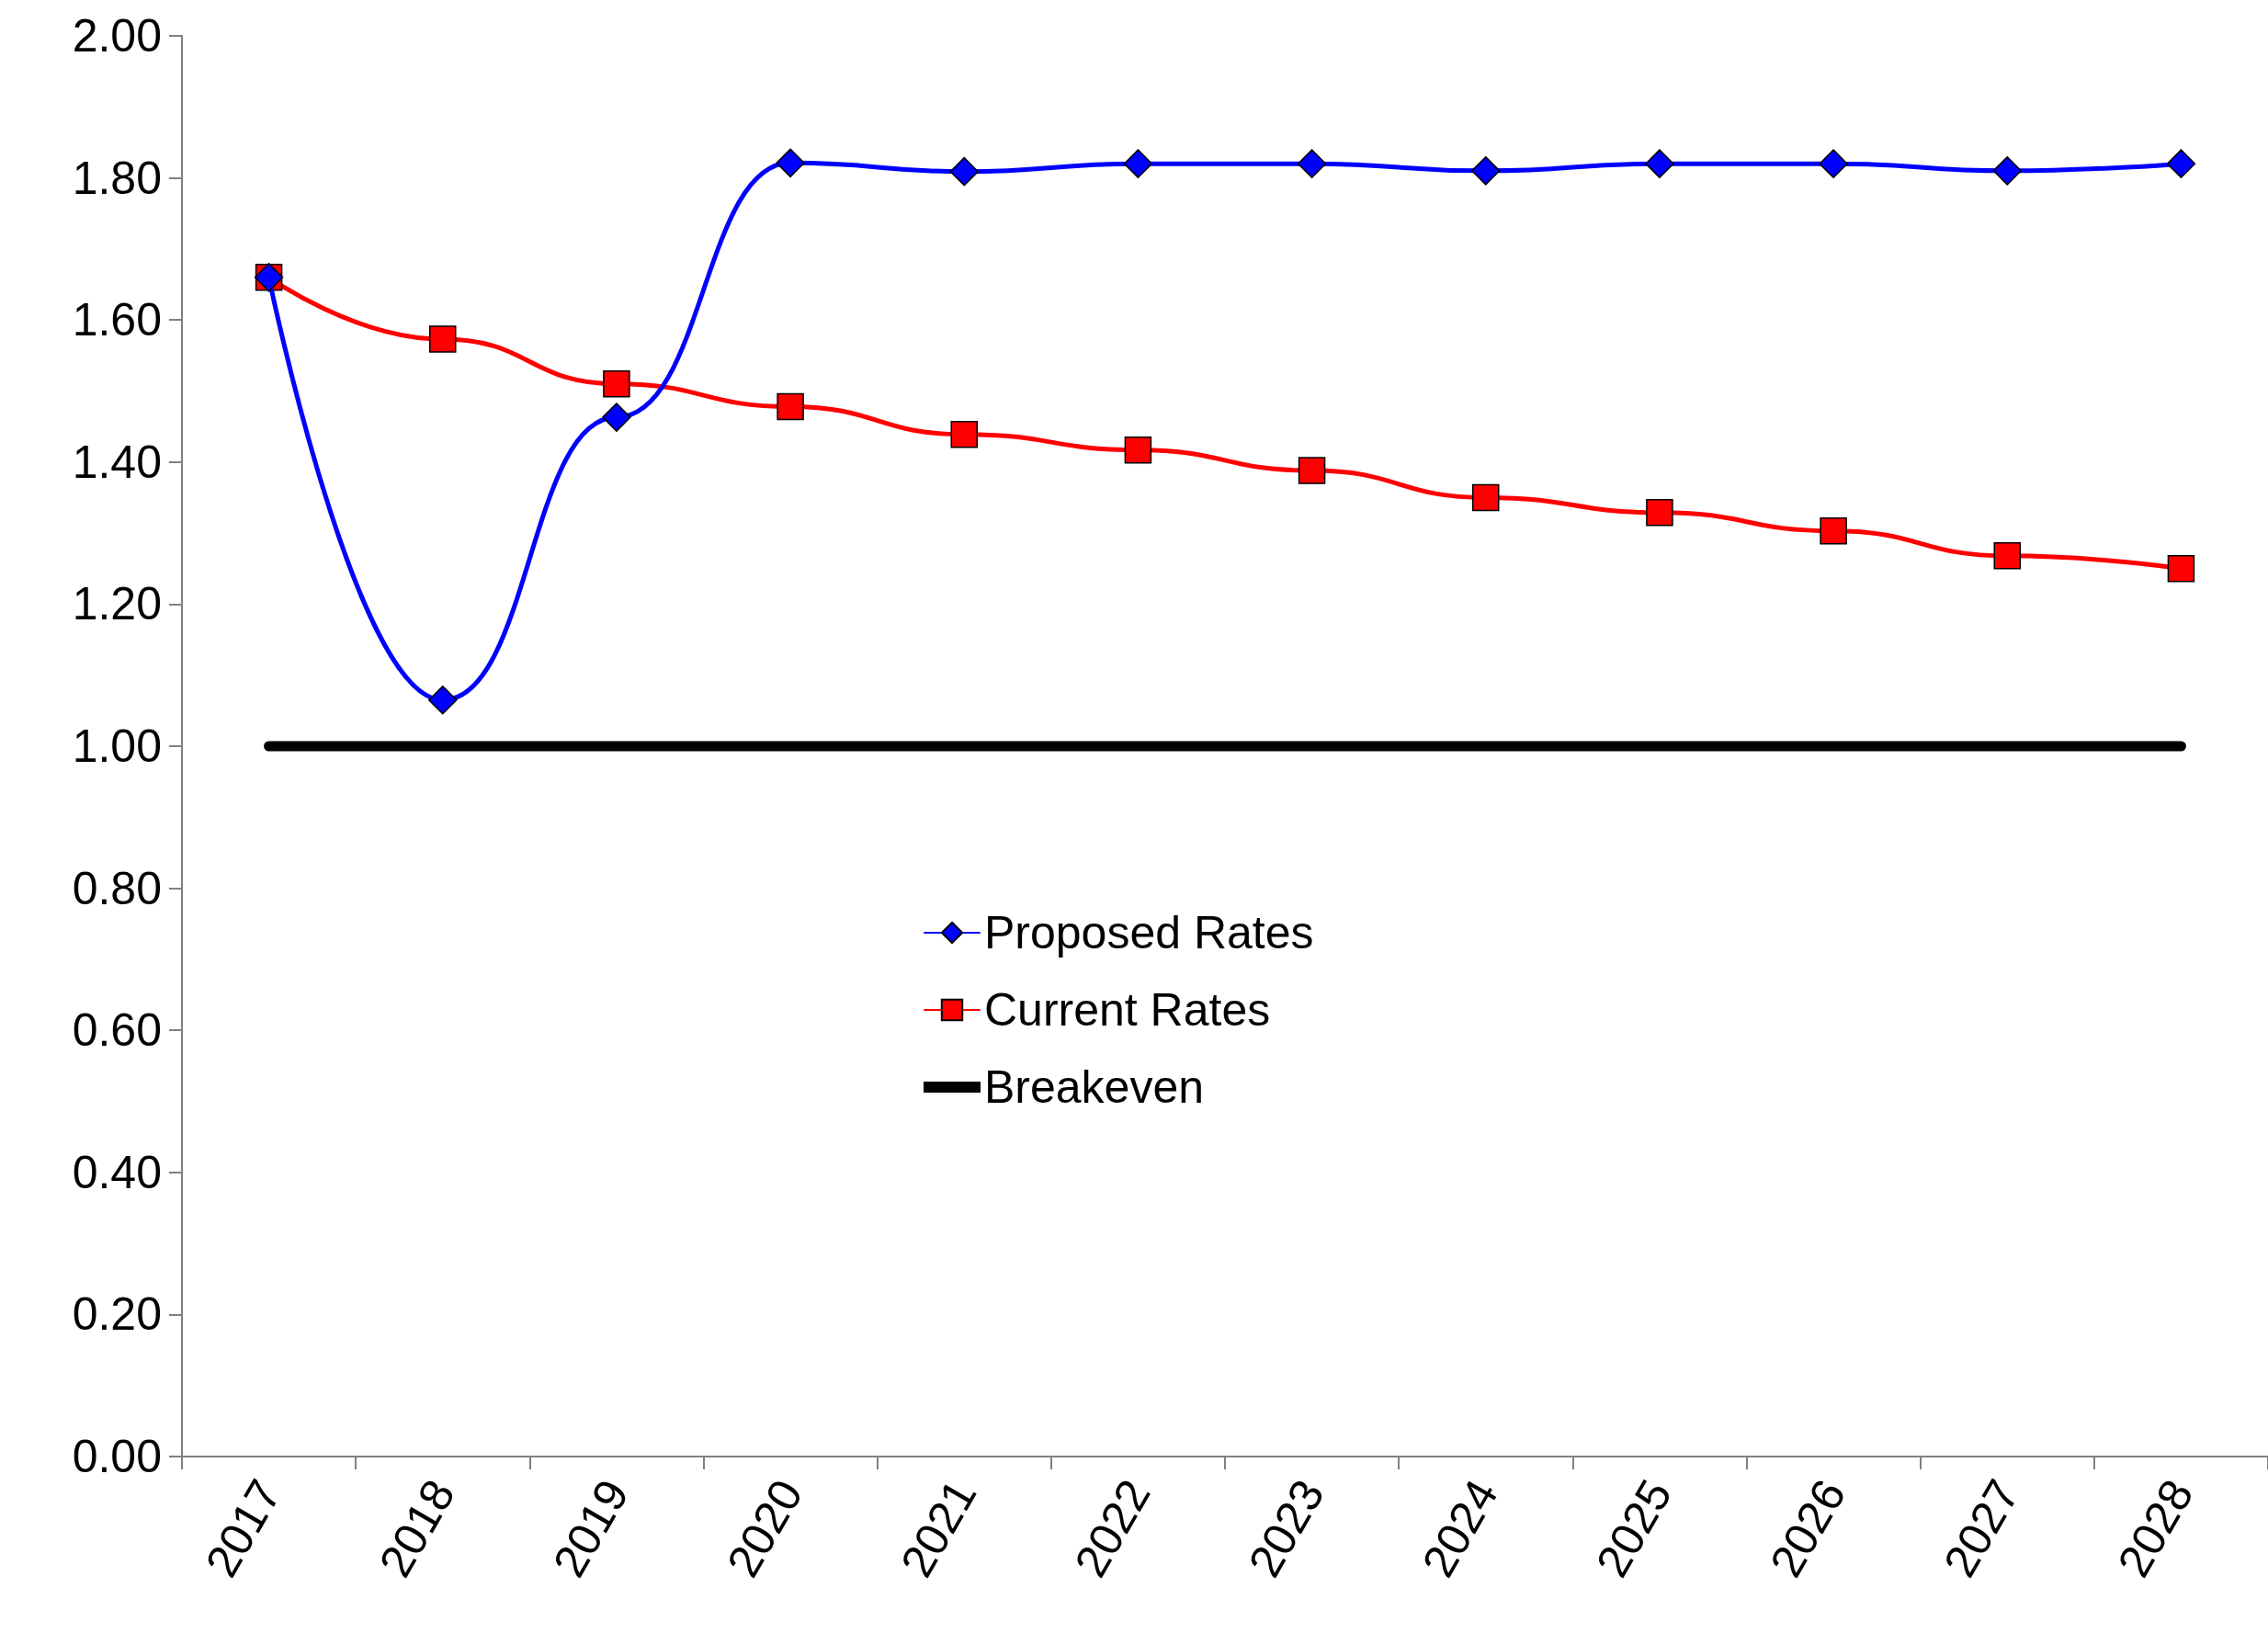 The image size is (2268, 1644). Describe the element at coordinates (117, 604) in the screenshot. I see `y-tick-label: 1.20` at that location.